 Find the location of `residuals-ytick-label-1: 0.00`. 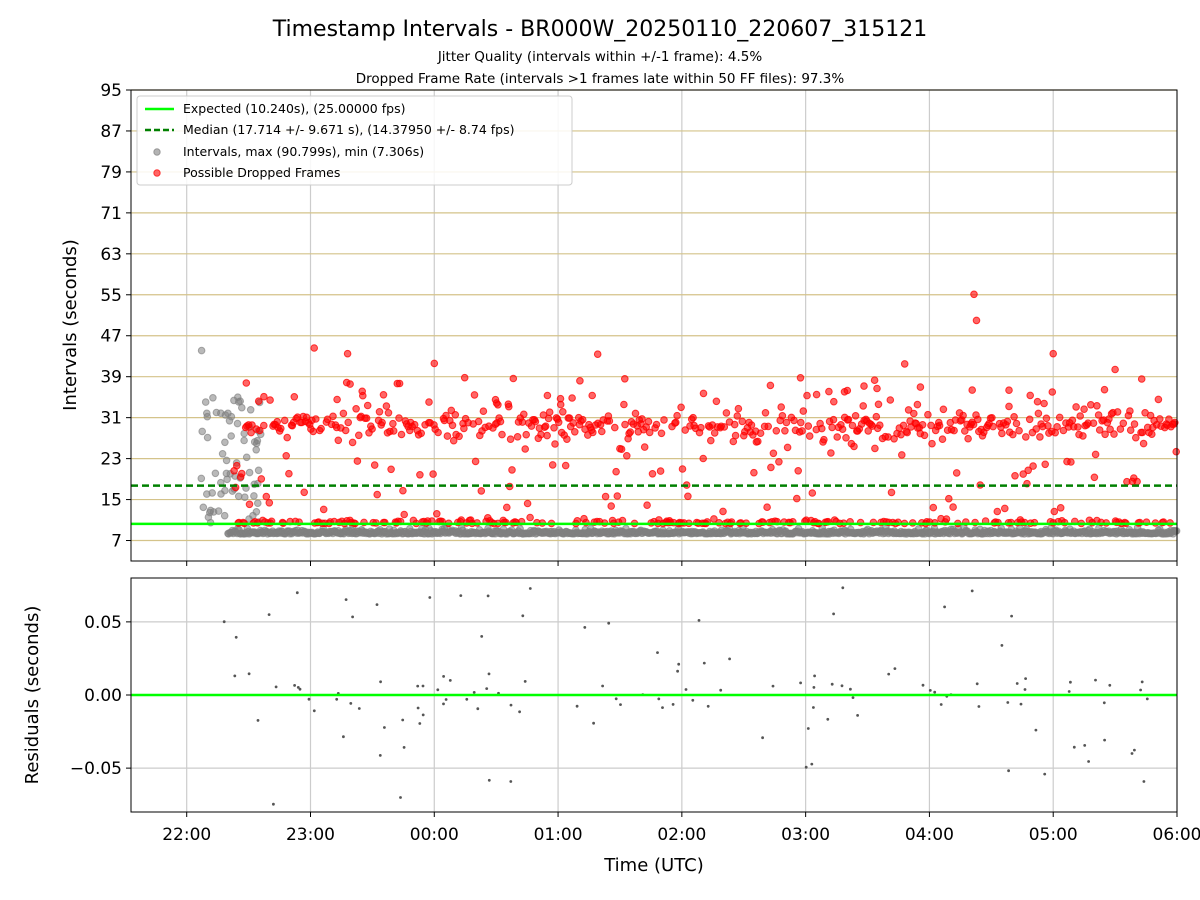

residuals-ytick-label-1: 0.00 is located at coordinates (103, 696).